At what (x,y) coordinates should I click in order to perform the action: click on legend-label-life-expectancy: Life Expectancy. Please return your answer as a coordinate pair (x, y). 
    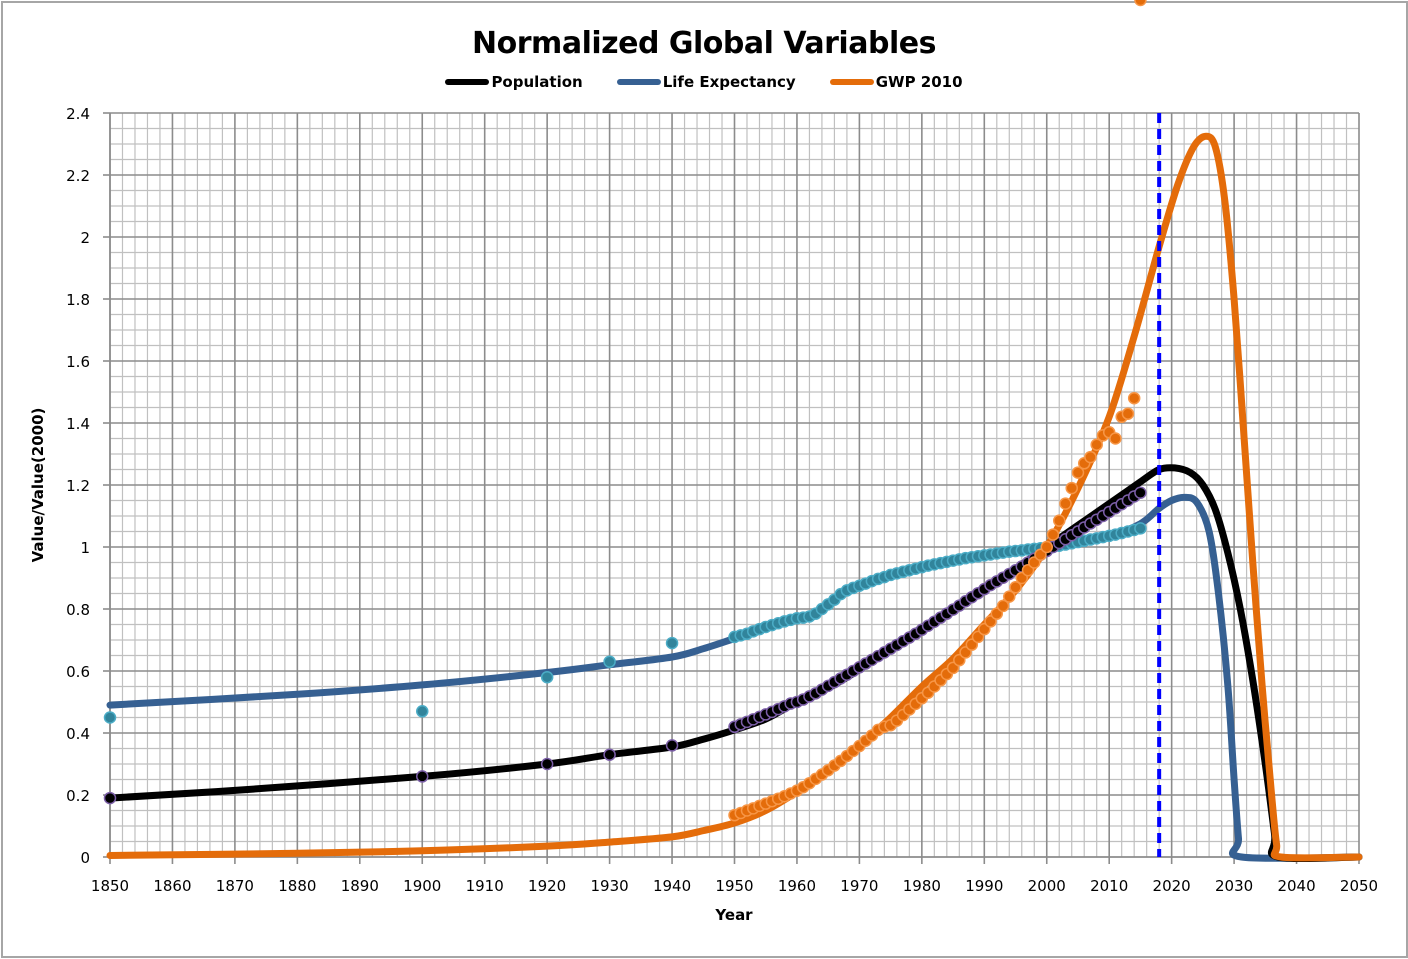
    Looking at the image, I should click on (729, 82).